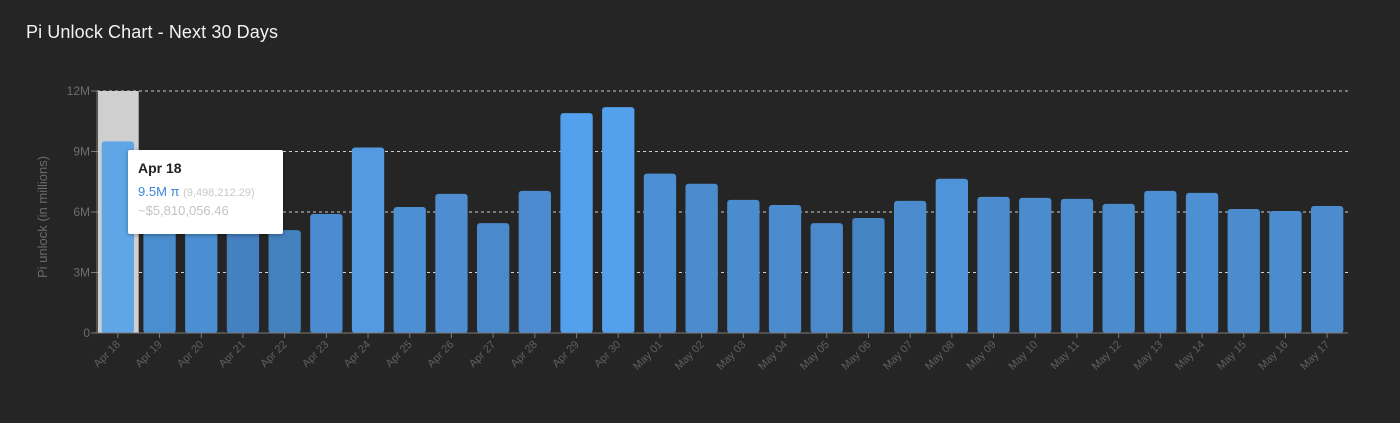 The height and width of the screenshot is (423, 1400). What do you see at coordinates (1232, 356) in the screenshot?
I see `x-tick-label: May 15` at bounding box center [1232, 356].